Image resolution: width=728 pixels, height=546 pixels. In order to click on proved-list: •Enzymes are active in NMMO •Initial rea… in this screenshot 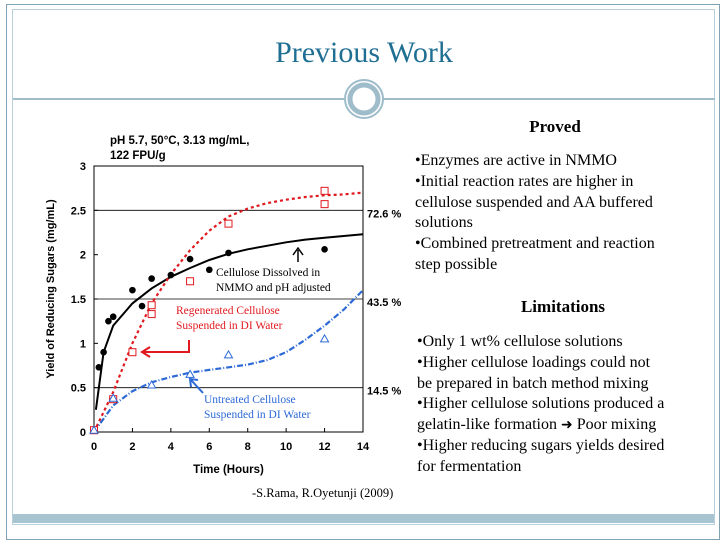, I will do `click(535, 213)`.